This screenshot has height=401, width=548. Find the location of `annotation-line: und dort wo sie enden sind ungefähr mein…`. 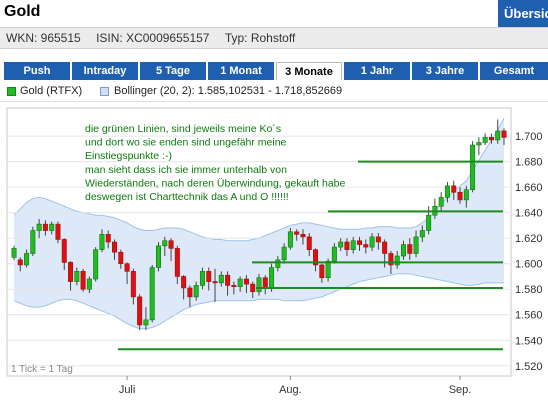

annotation-line: und dort wo sie enden sind ungefähr mein… is located at coordinates (186, 143).